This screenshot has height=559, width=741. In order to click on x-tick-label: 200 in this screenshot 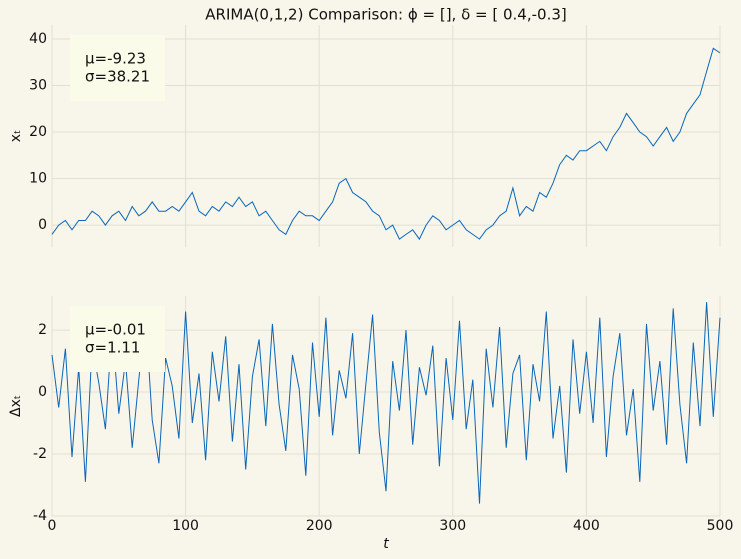, I will do `click(319, 526)`.